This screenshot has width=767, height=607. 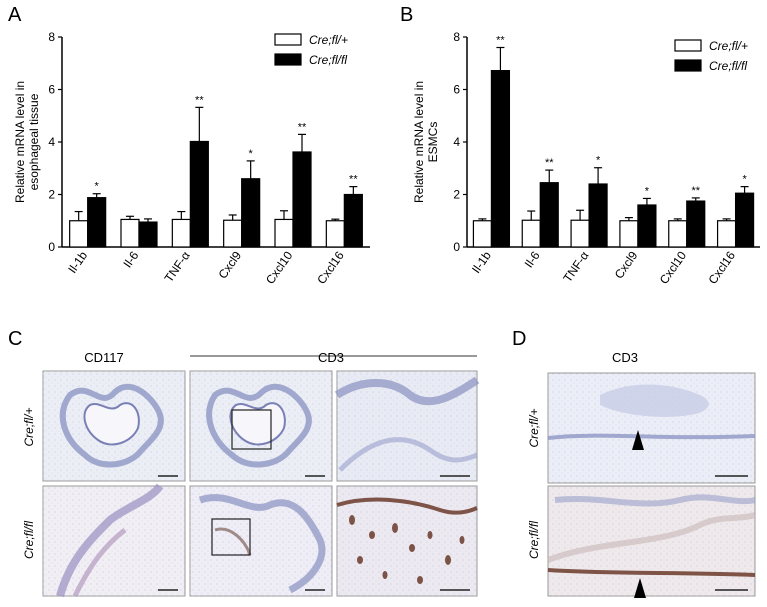 What do you see at coordinates (407, 426) in the screenshot?
I see `micrograph-cd3-control-zoom` at bounding box center [407, 426].